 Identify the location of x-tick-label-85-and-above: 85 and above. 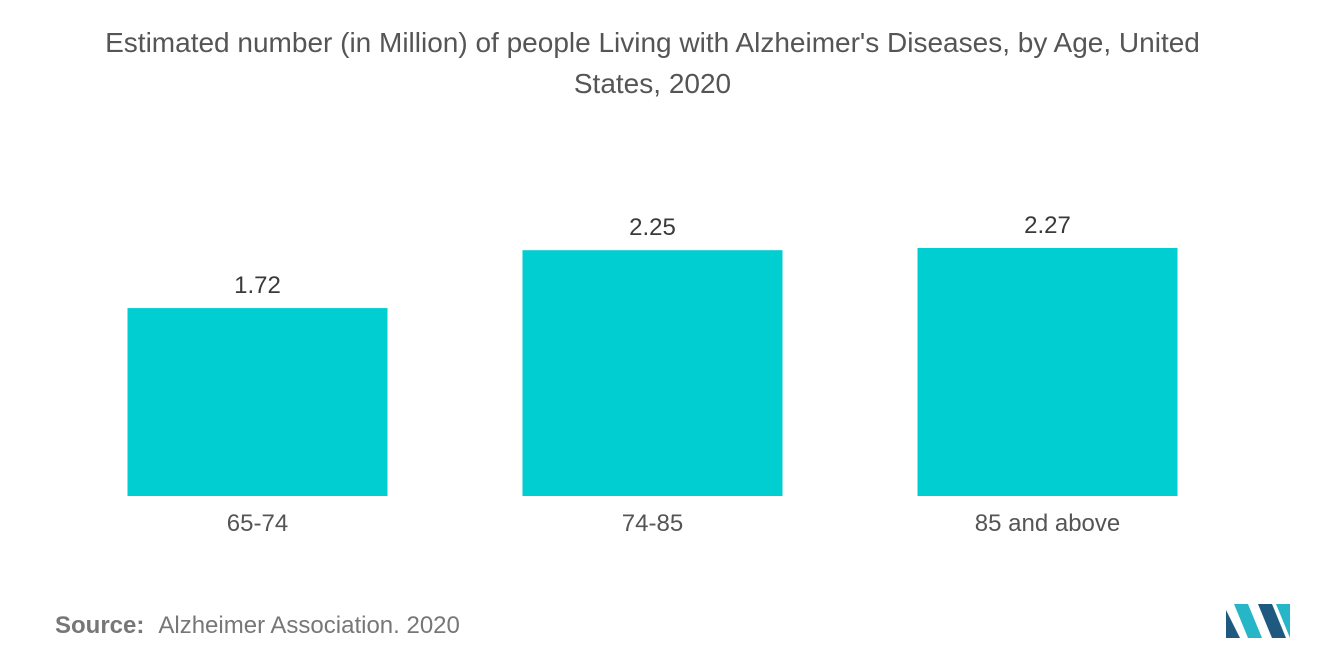
(1047, 523).